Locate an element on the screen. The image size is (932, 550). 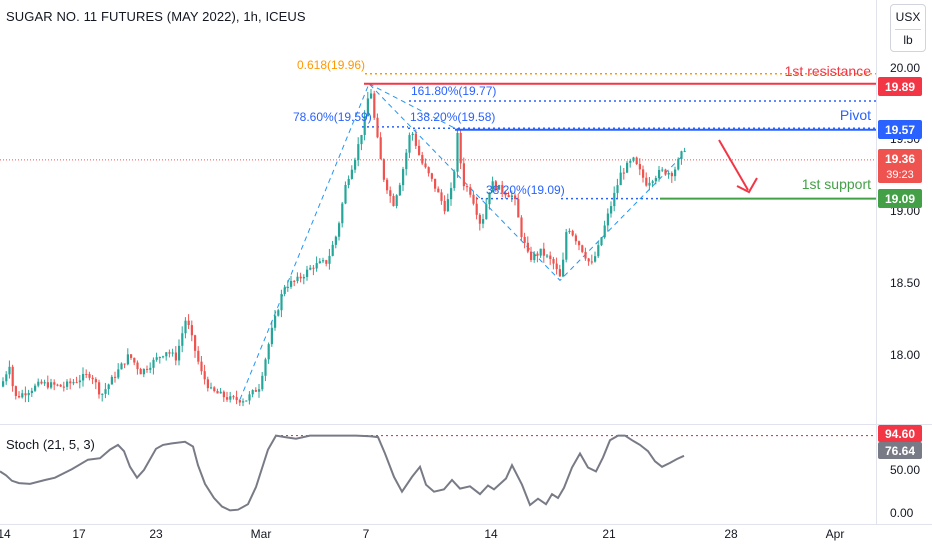
current-price-badge: 19.36 39:23 is located at coordinates (900, 166).